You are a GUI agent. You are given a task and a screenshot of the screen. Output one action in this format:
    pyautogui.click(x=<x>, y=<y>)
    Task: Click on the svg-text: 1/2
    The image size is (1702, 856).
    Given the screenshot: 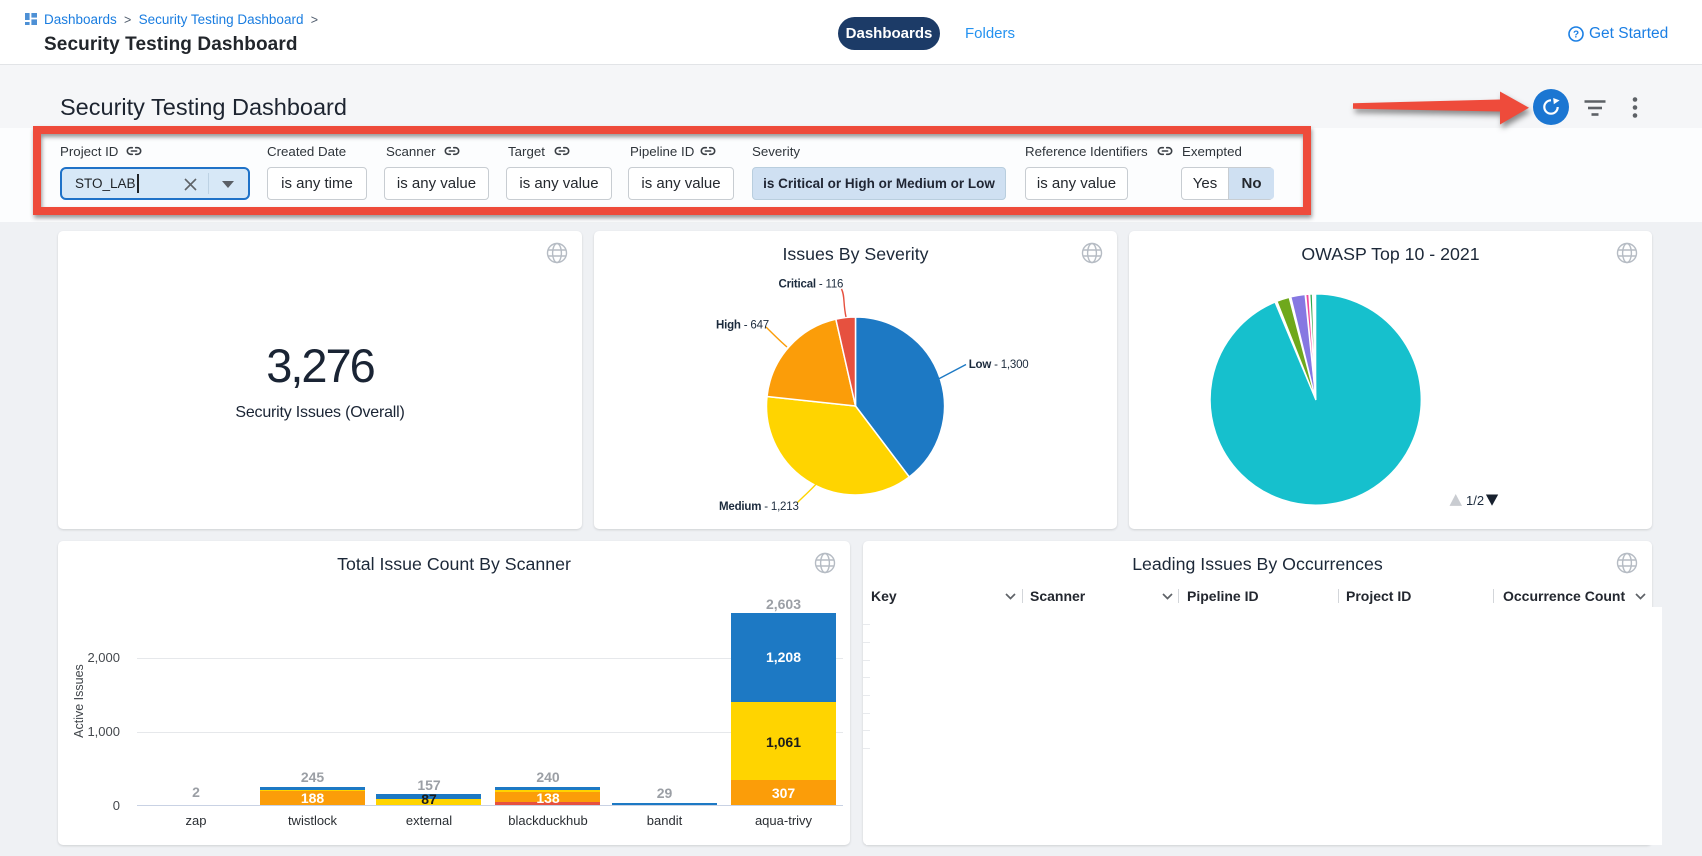 What is the action you would take?
    pyautogui.click(x=1475, y=500)
    